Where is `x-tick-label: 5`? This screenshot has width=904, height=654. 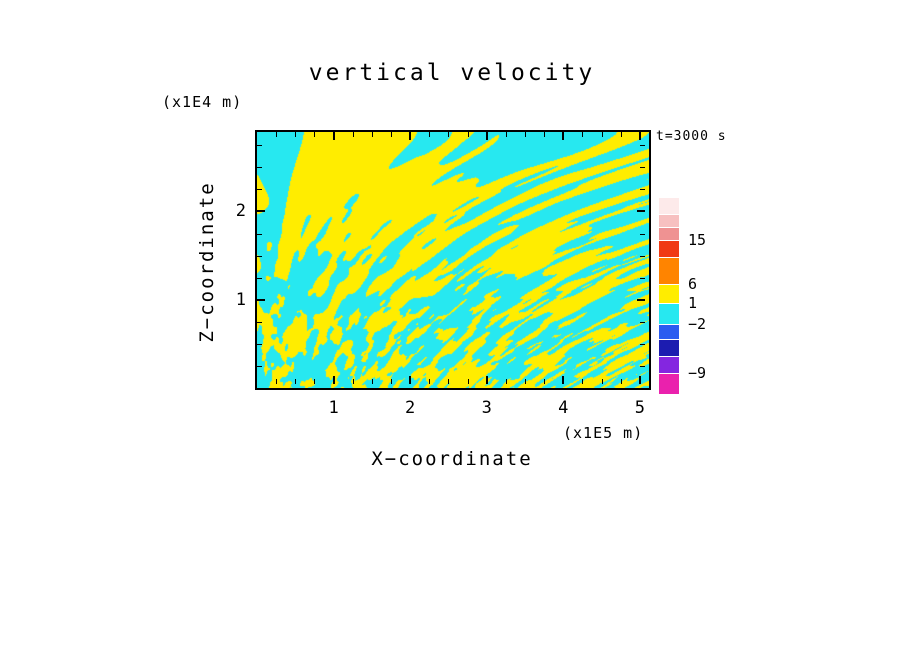
x-tick-label: 5 is located at coordinates (639, 408).